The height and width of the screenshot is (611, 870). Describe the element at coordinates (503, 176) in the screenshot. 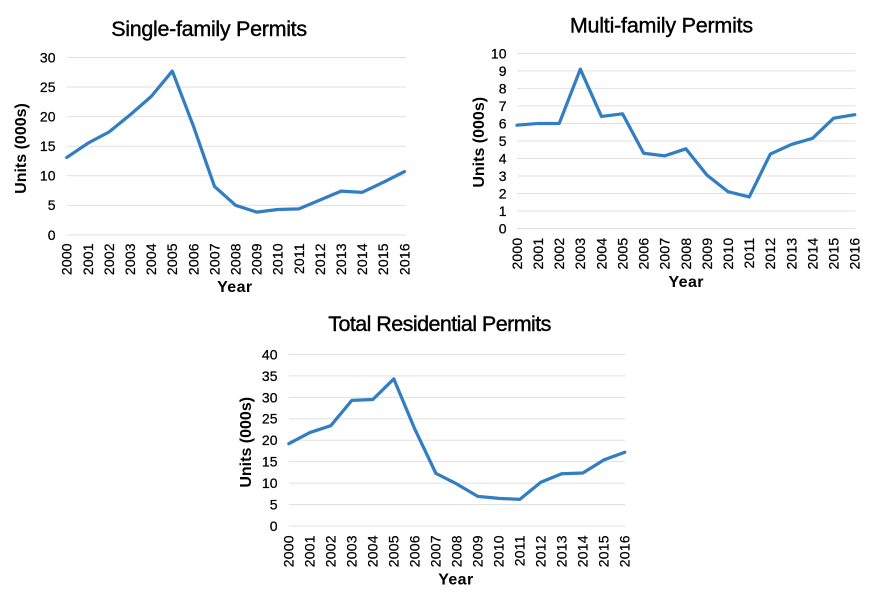

I see `svg-text: 3` at that location.